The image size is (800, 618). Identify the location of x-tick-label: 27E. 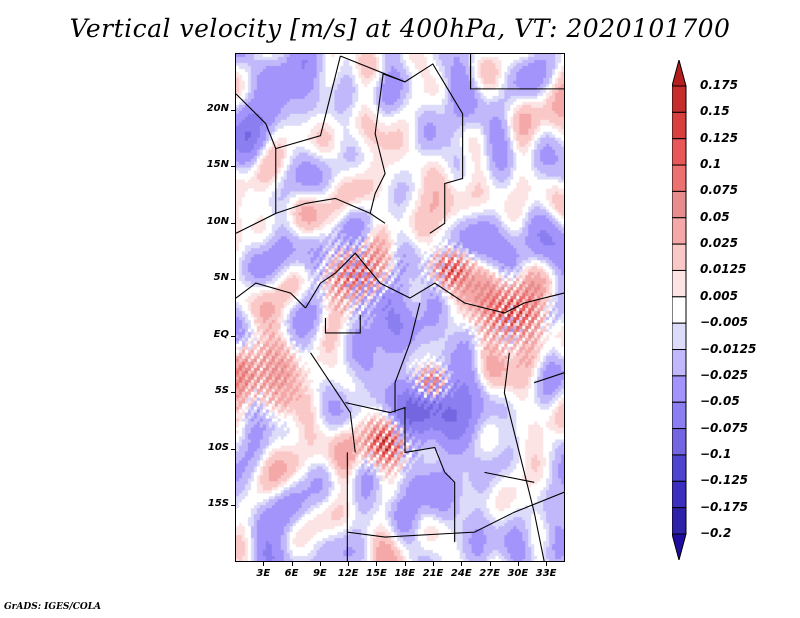
(489, 573).